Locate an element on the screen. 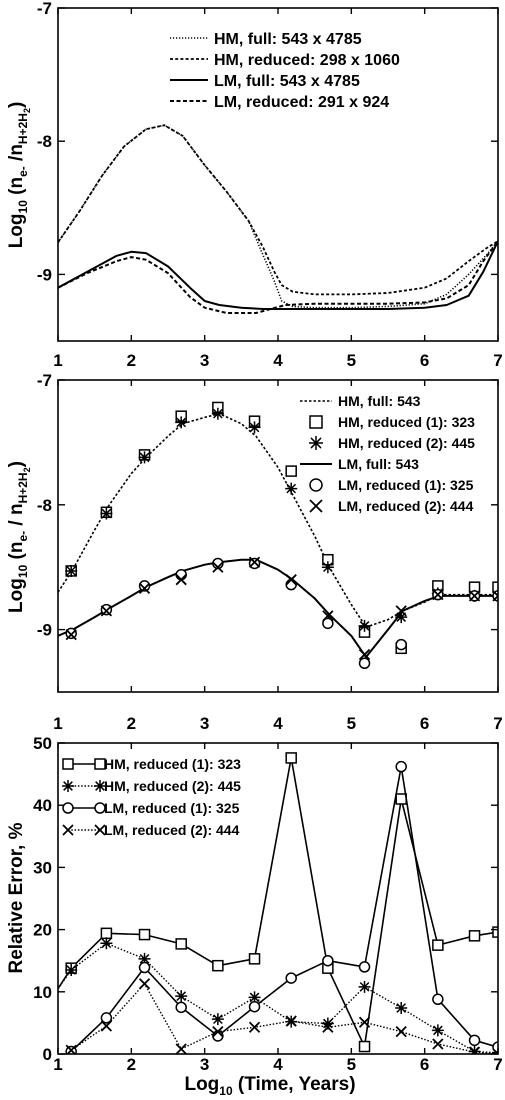  legend-label: HM, reduced (1): 323 is located at coordinates (406, 422).